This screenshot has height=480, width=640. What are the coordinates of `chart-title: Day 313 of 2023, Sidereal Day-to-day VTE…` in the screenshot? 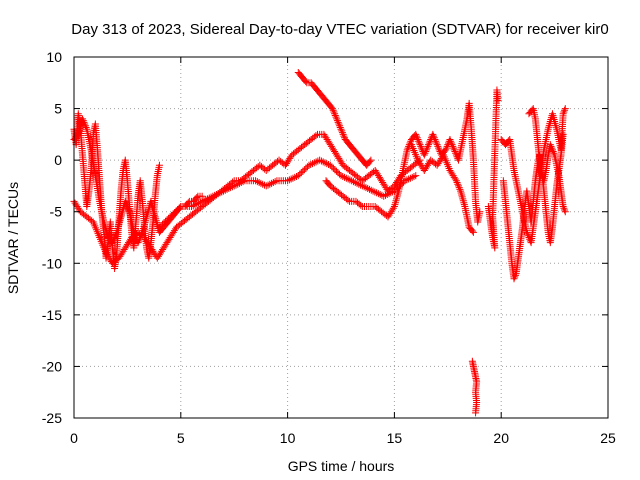 It's located at (339, 29).